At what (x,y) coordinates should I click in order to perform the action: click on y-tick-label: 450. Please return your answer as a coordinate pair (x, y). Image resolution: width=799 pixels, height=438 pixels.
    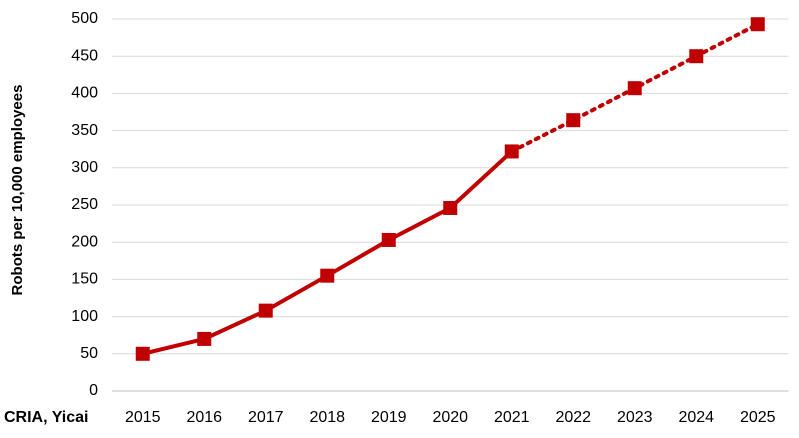
    Looking at the image, I should click on (84, 55).